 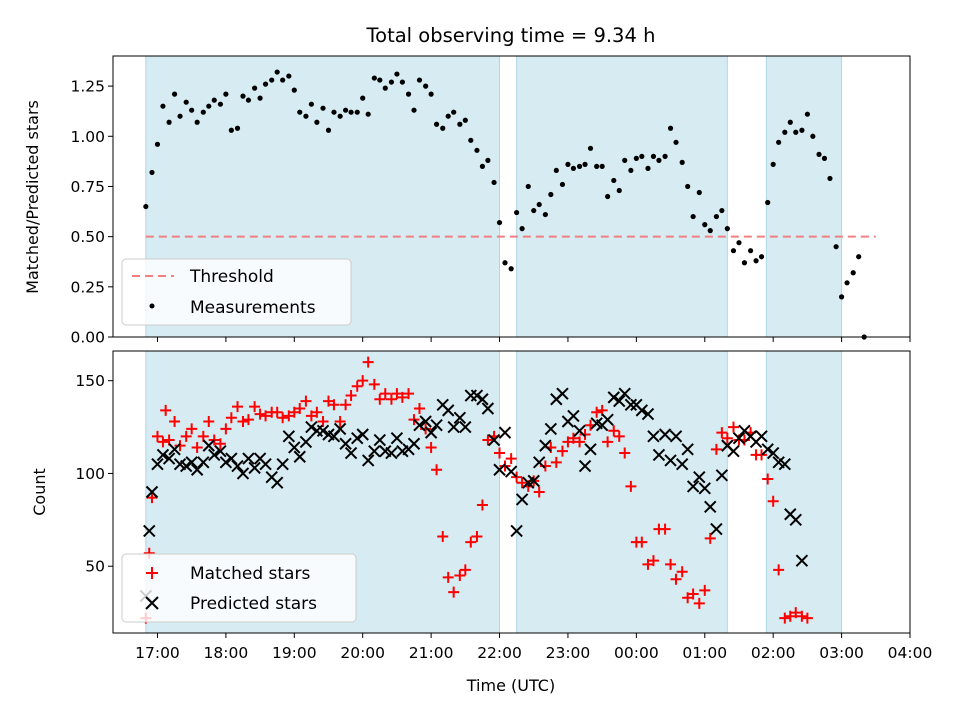 I want to click on x-tick-label: 02:00, so click(x=773, y=653).